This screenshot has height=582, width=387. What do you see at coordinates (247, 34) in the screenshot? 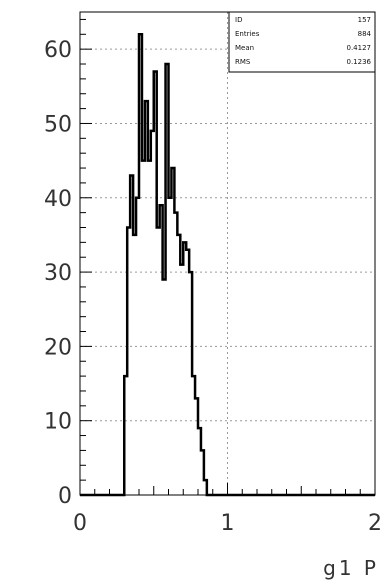
I see `stats-label: Entries` at bounding box center [247, 34].